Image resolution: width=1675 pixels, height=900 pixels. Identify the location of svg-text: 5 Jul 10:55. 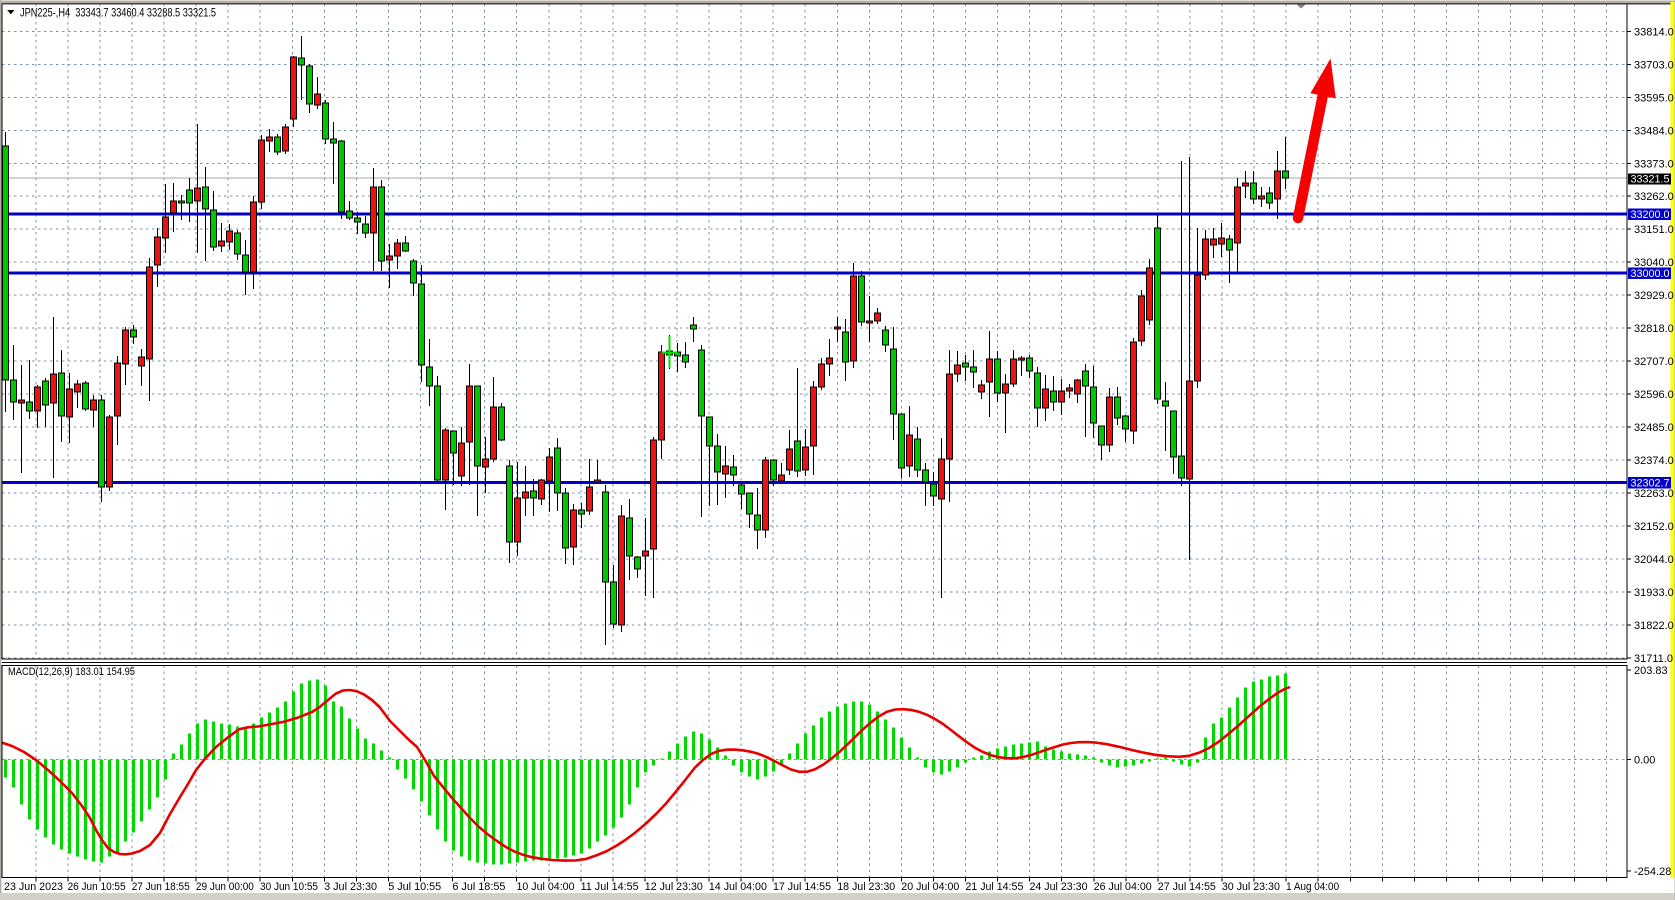
(414, 887).